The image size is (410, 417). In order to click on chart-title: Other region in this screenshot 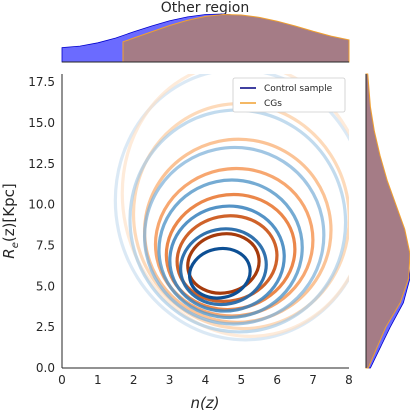, I will do `click(205, 8)`.